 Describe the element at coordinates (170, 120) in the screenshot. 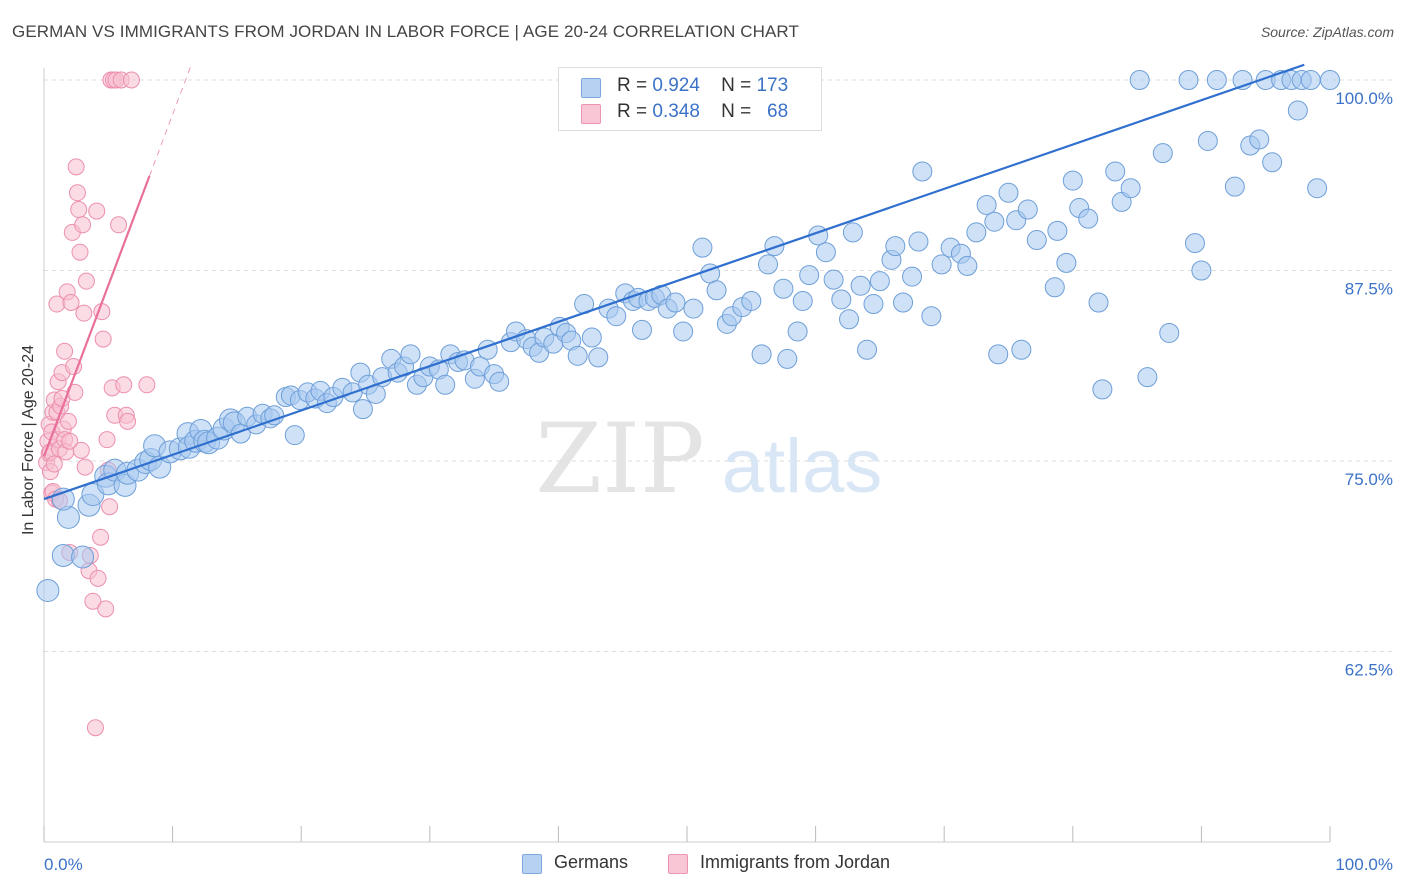

I see `trendline-jordan-extension` at that location.